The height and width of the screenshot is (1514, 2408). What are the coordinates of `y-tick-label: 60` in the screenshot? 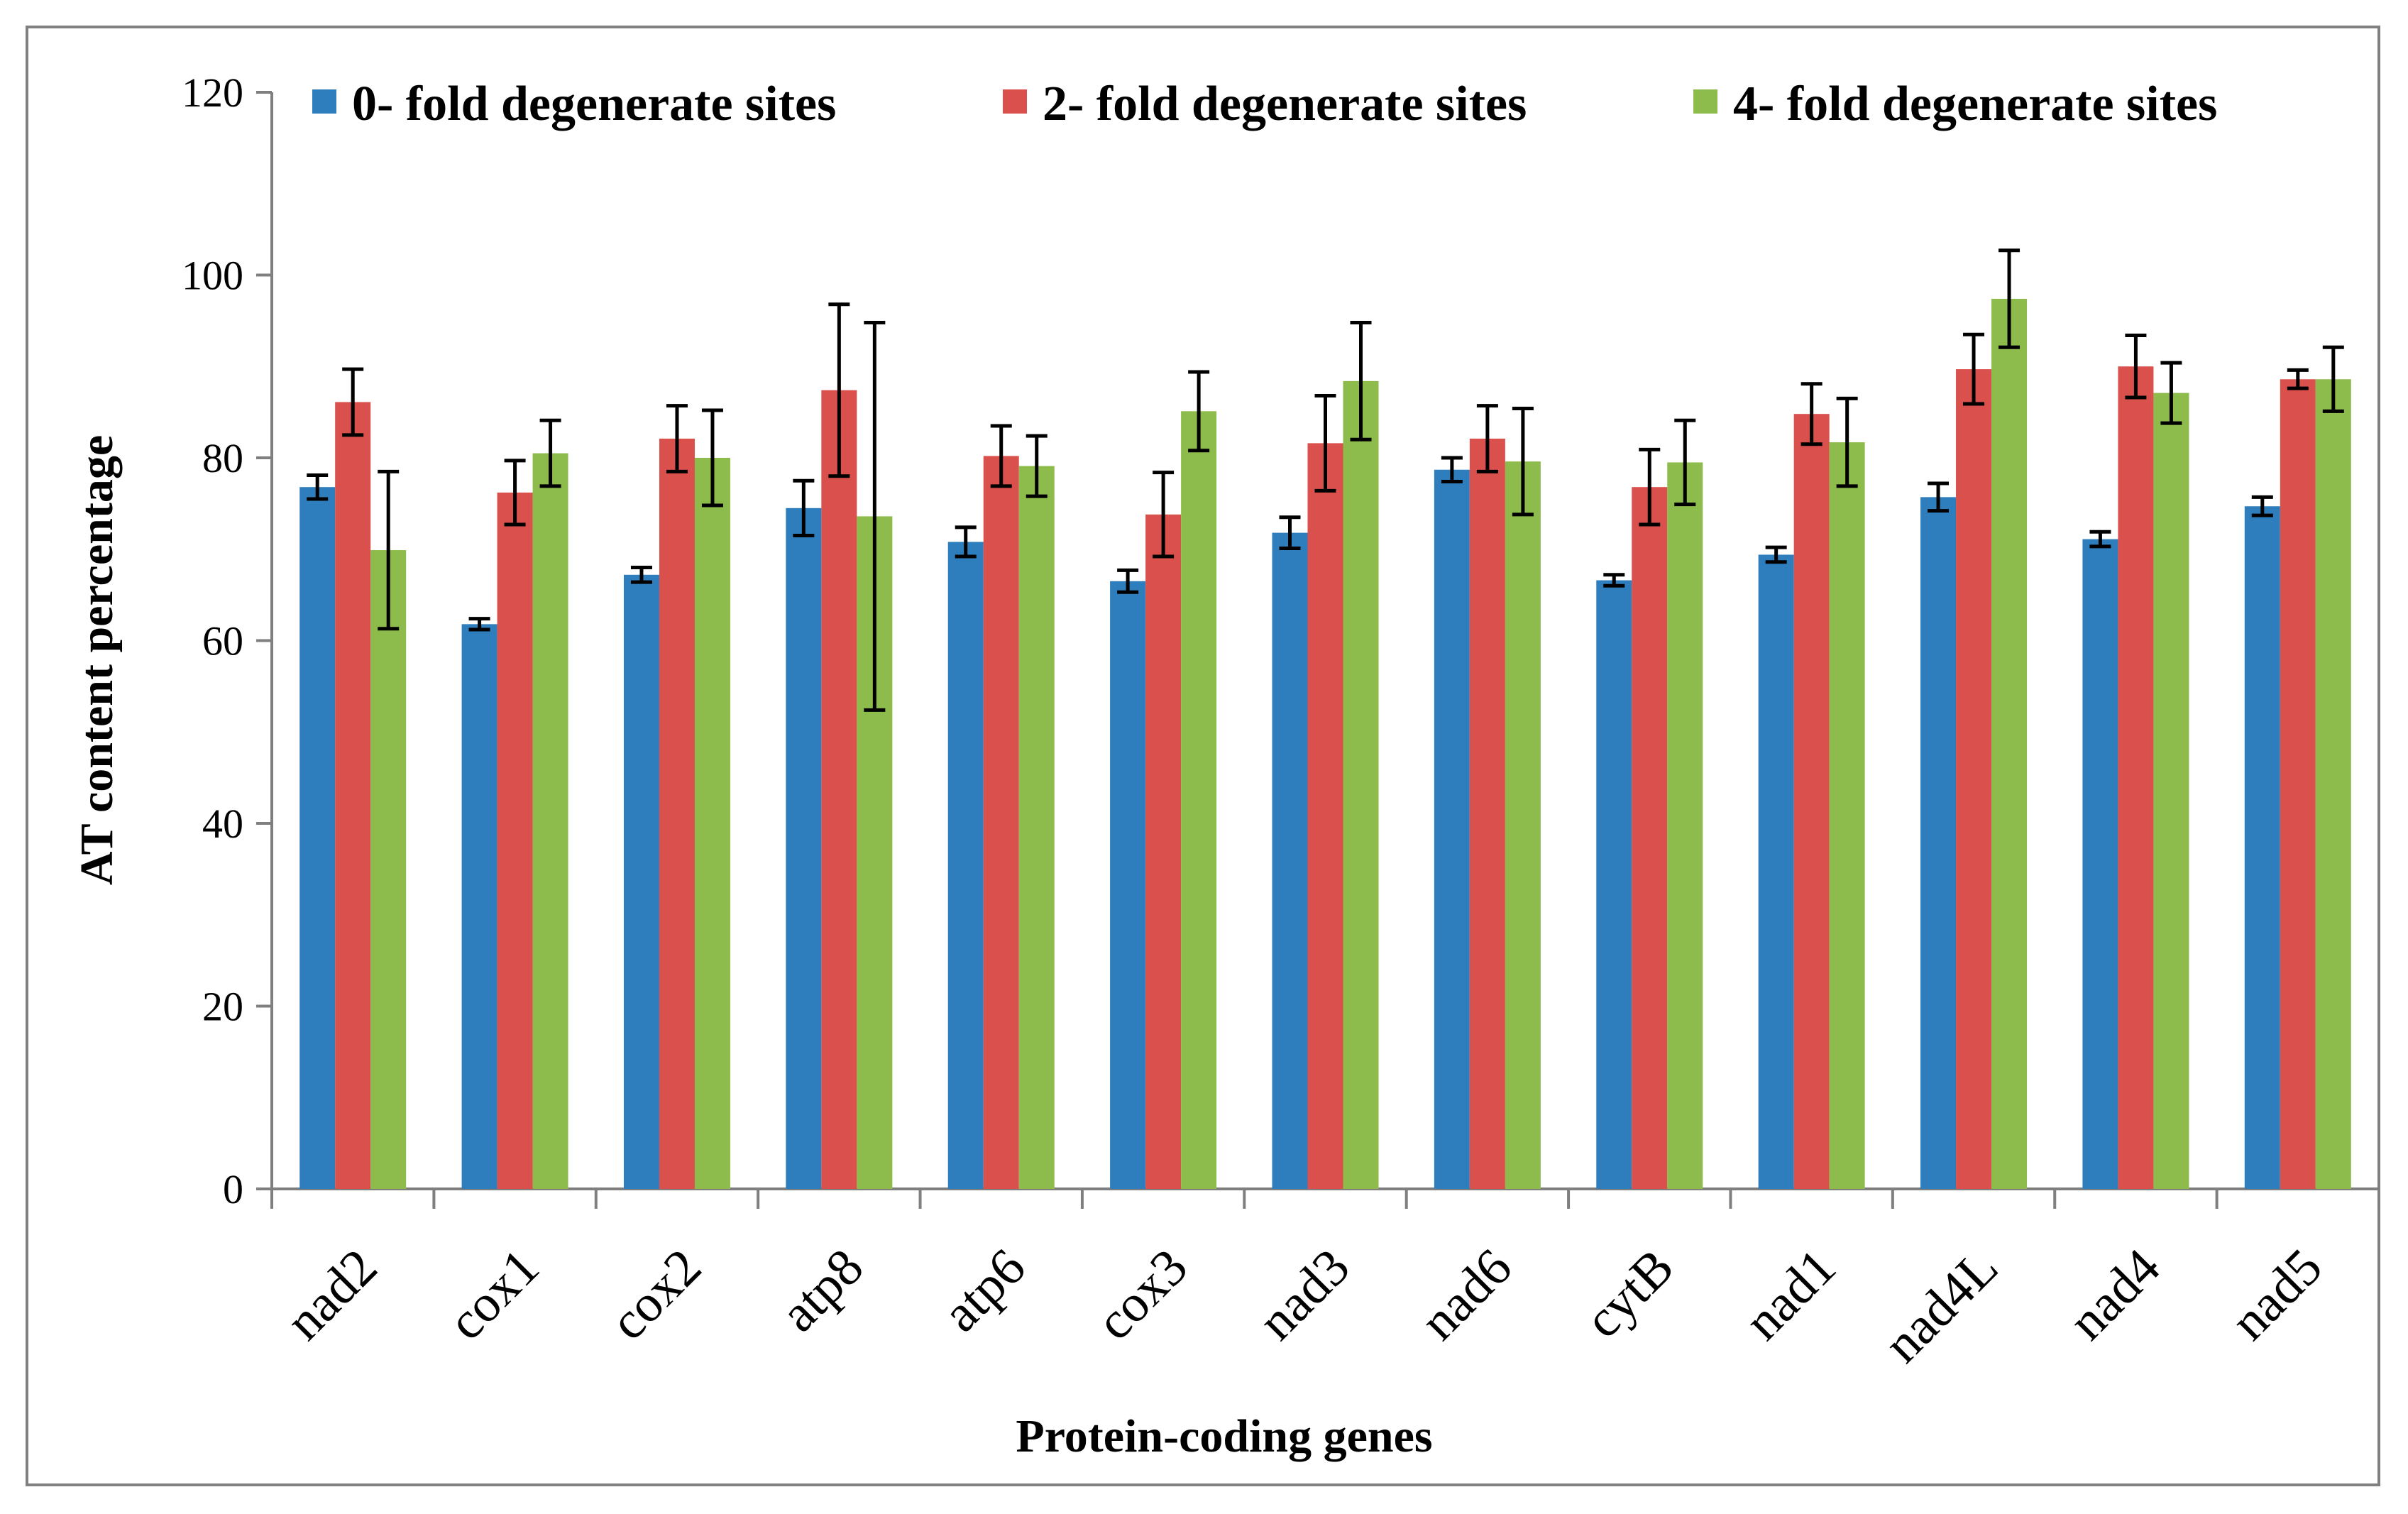 It's located at (222, 641).